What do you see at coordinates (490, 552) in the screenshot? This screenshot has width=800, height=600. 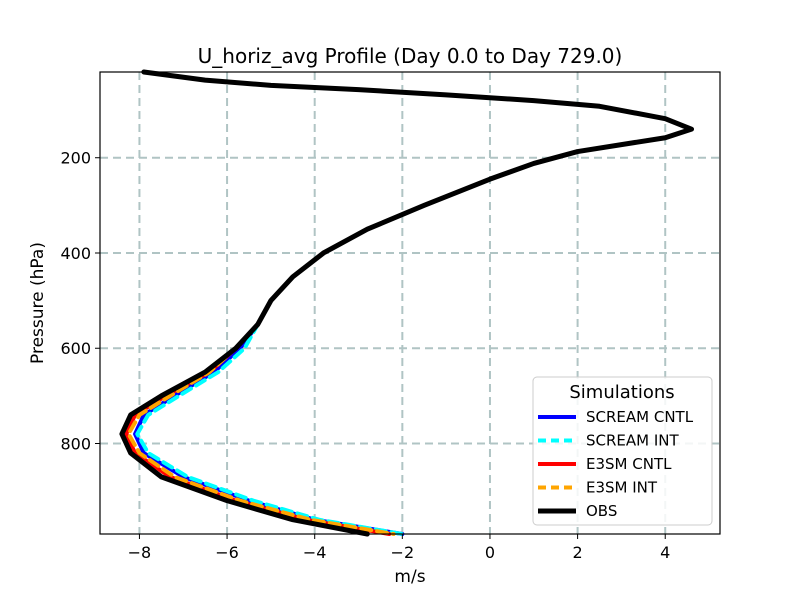 I see `x-tick-label: 0` at bounding box center [490, 552].